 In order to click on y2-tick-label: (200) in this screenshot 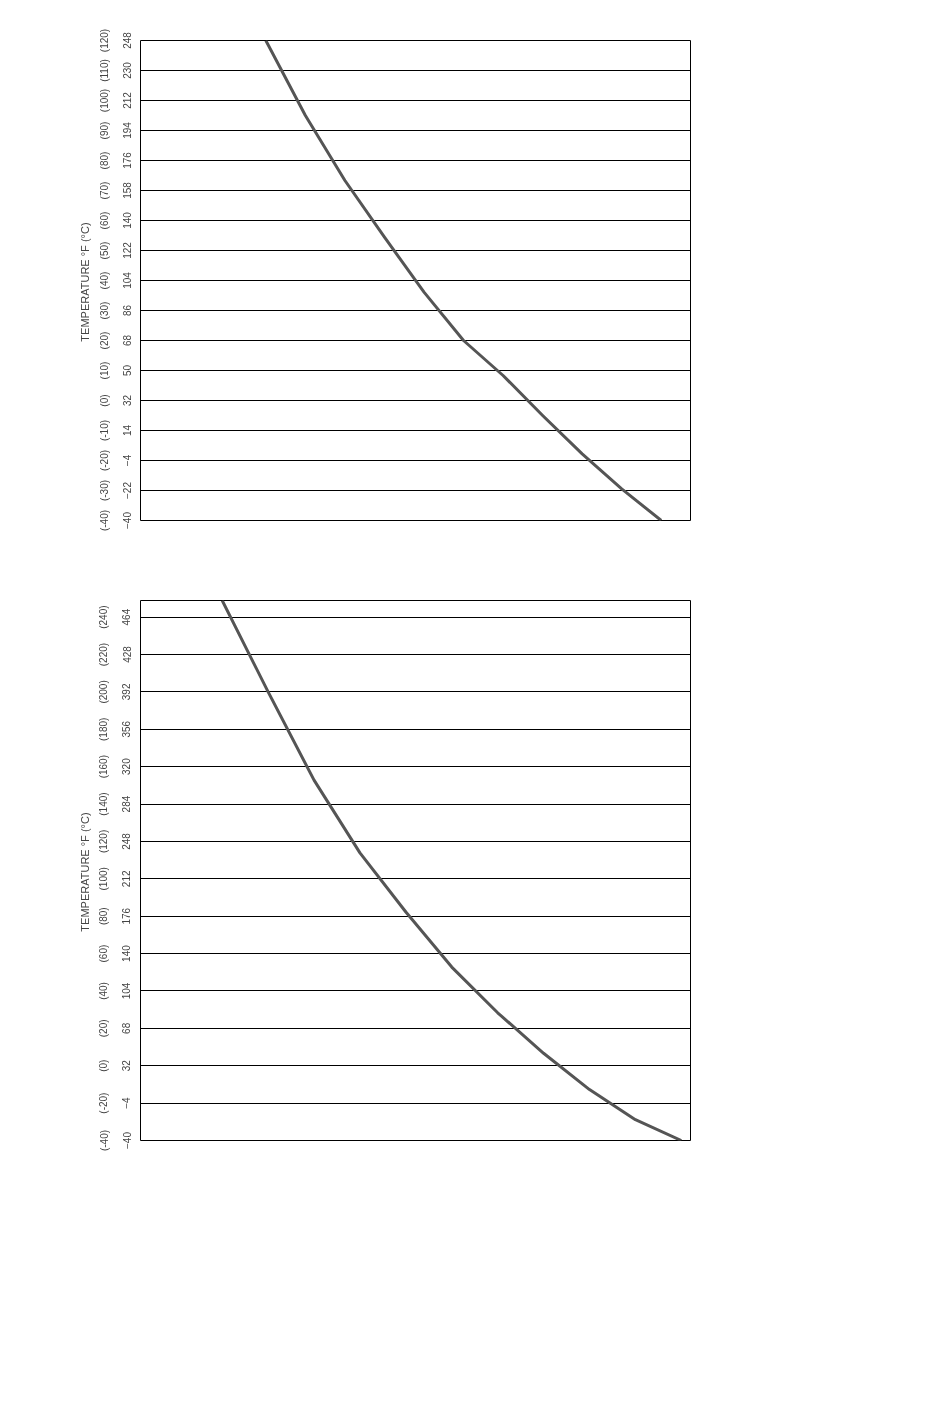, I will do `click(104, 692)`.